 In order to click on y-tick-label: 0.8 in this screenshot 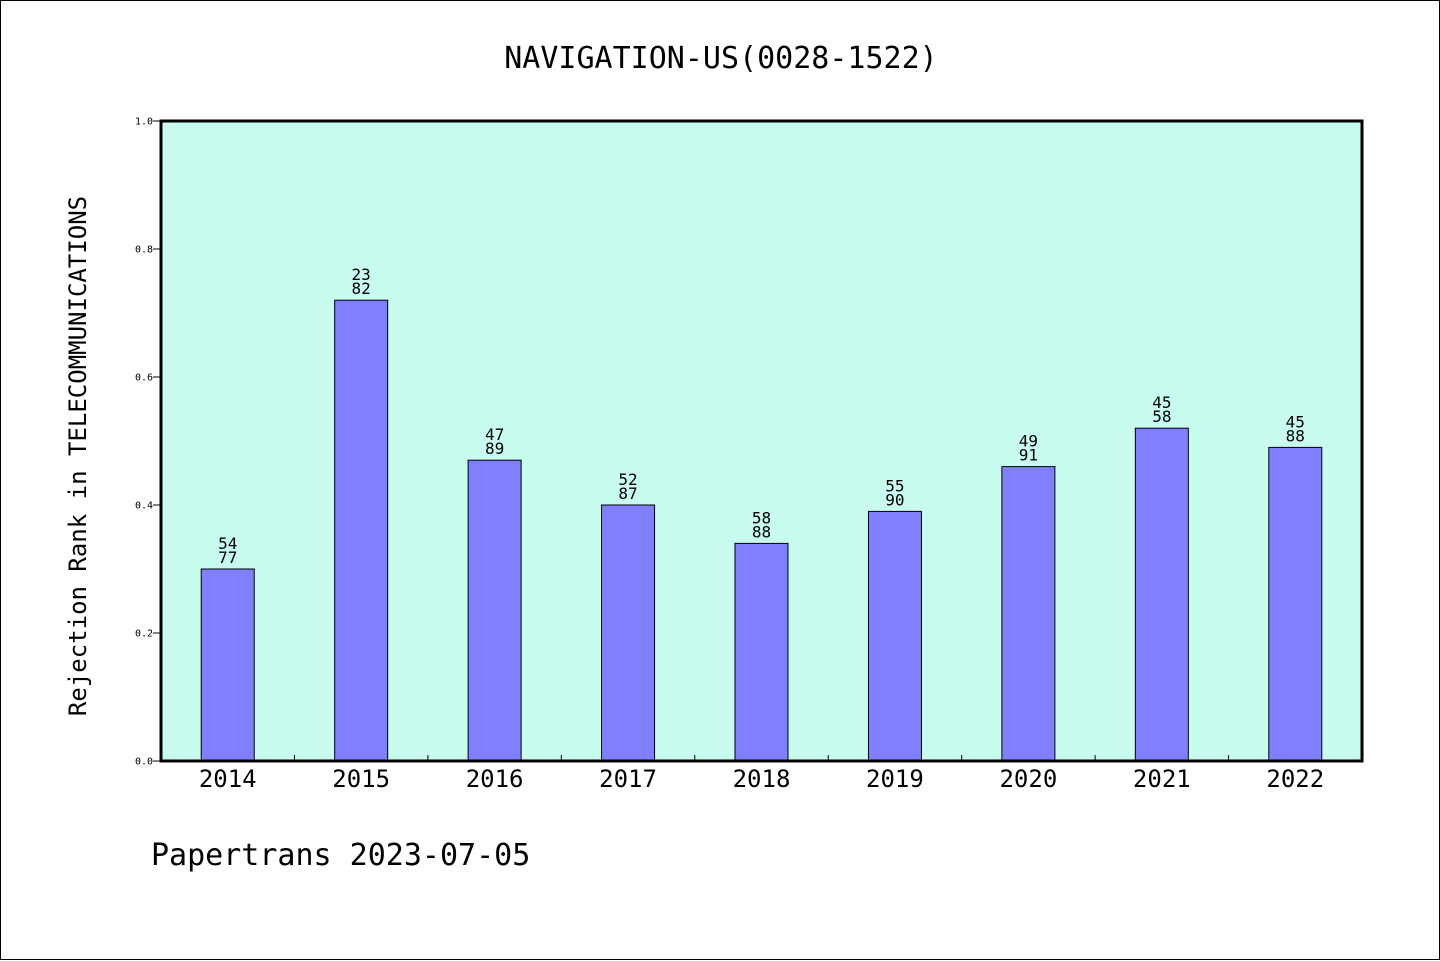, I will do `click(144, 250)`.